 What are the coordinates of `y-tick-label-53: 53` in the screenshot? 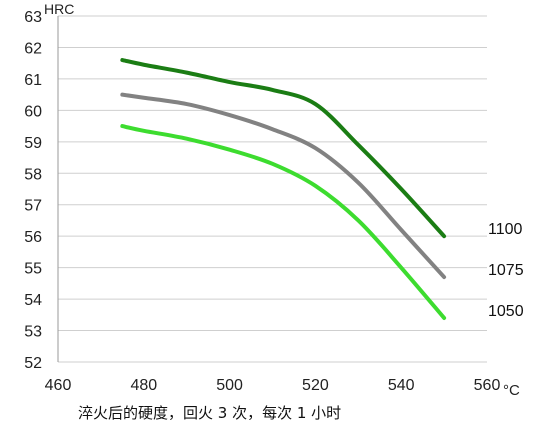 It's located at (33, 332).